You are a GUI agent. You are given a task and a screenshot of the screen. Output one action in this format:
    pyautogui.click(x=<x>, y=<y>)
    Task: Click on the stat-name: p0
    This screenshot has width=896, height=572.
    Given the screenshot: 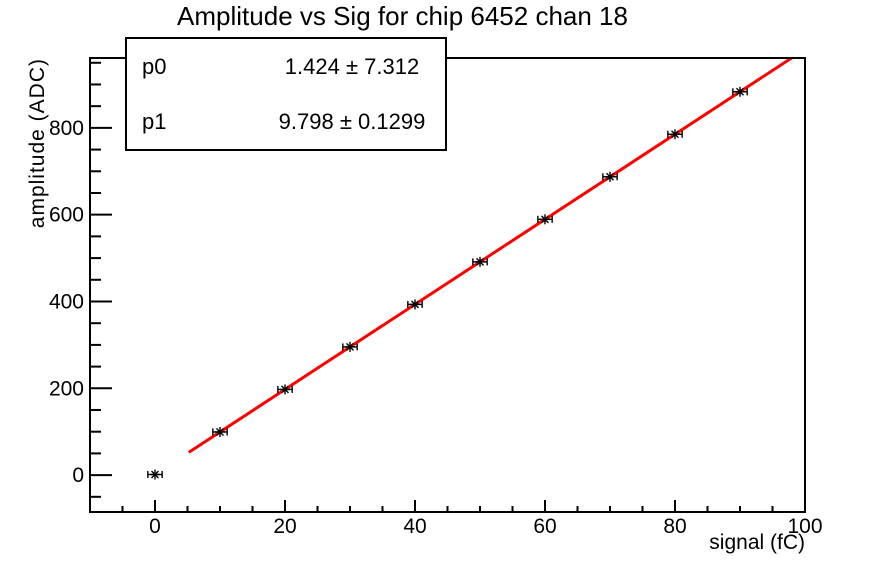 What is the action you would take?
    pyautogui.click(x=154, y=66)
    